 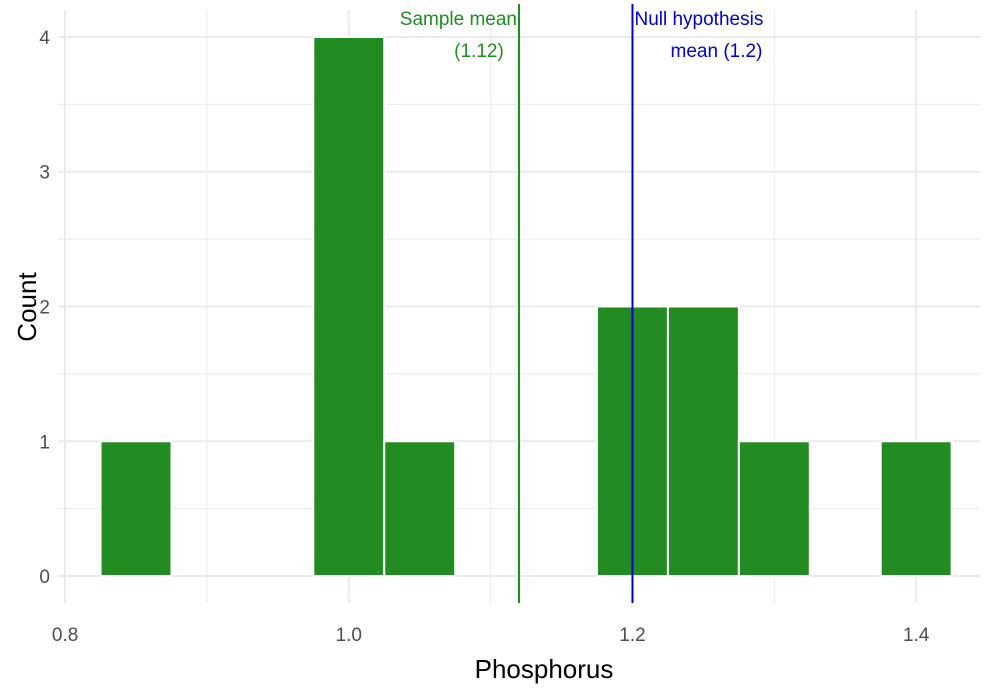 I want to click on y-axis-title: Count, so click(x=27, y=307).